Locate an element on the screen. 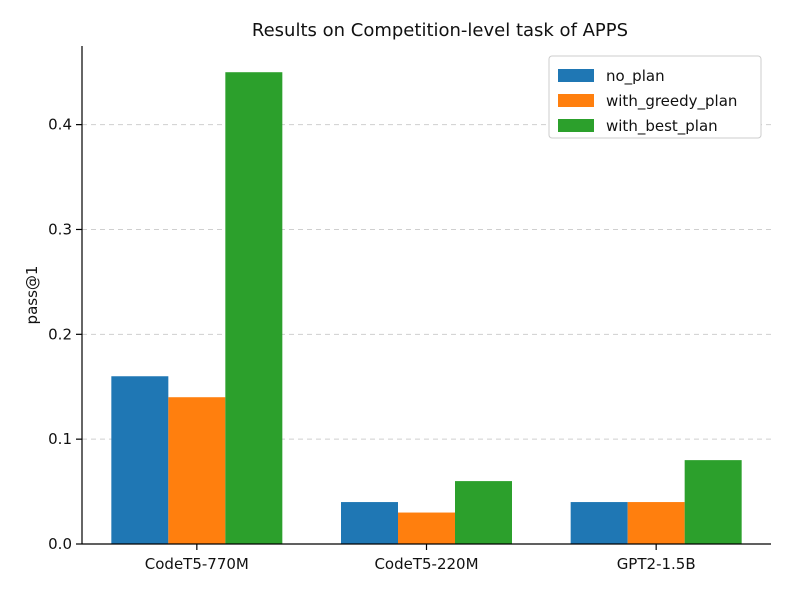 Image resolution: width=789 pixels, height=592 pixels. y-tick-label: 0.0 is located at coordinates (60, 544).